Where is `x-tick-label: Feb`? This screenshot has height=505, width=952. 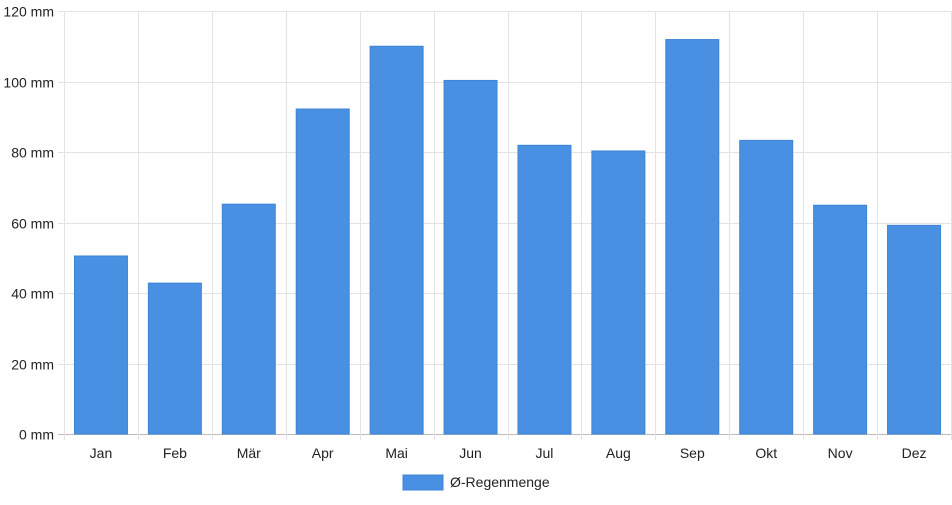
x-tick-label: Feb is located at coordinates (175, 453).